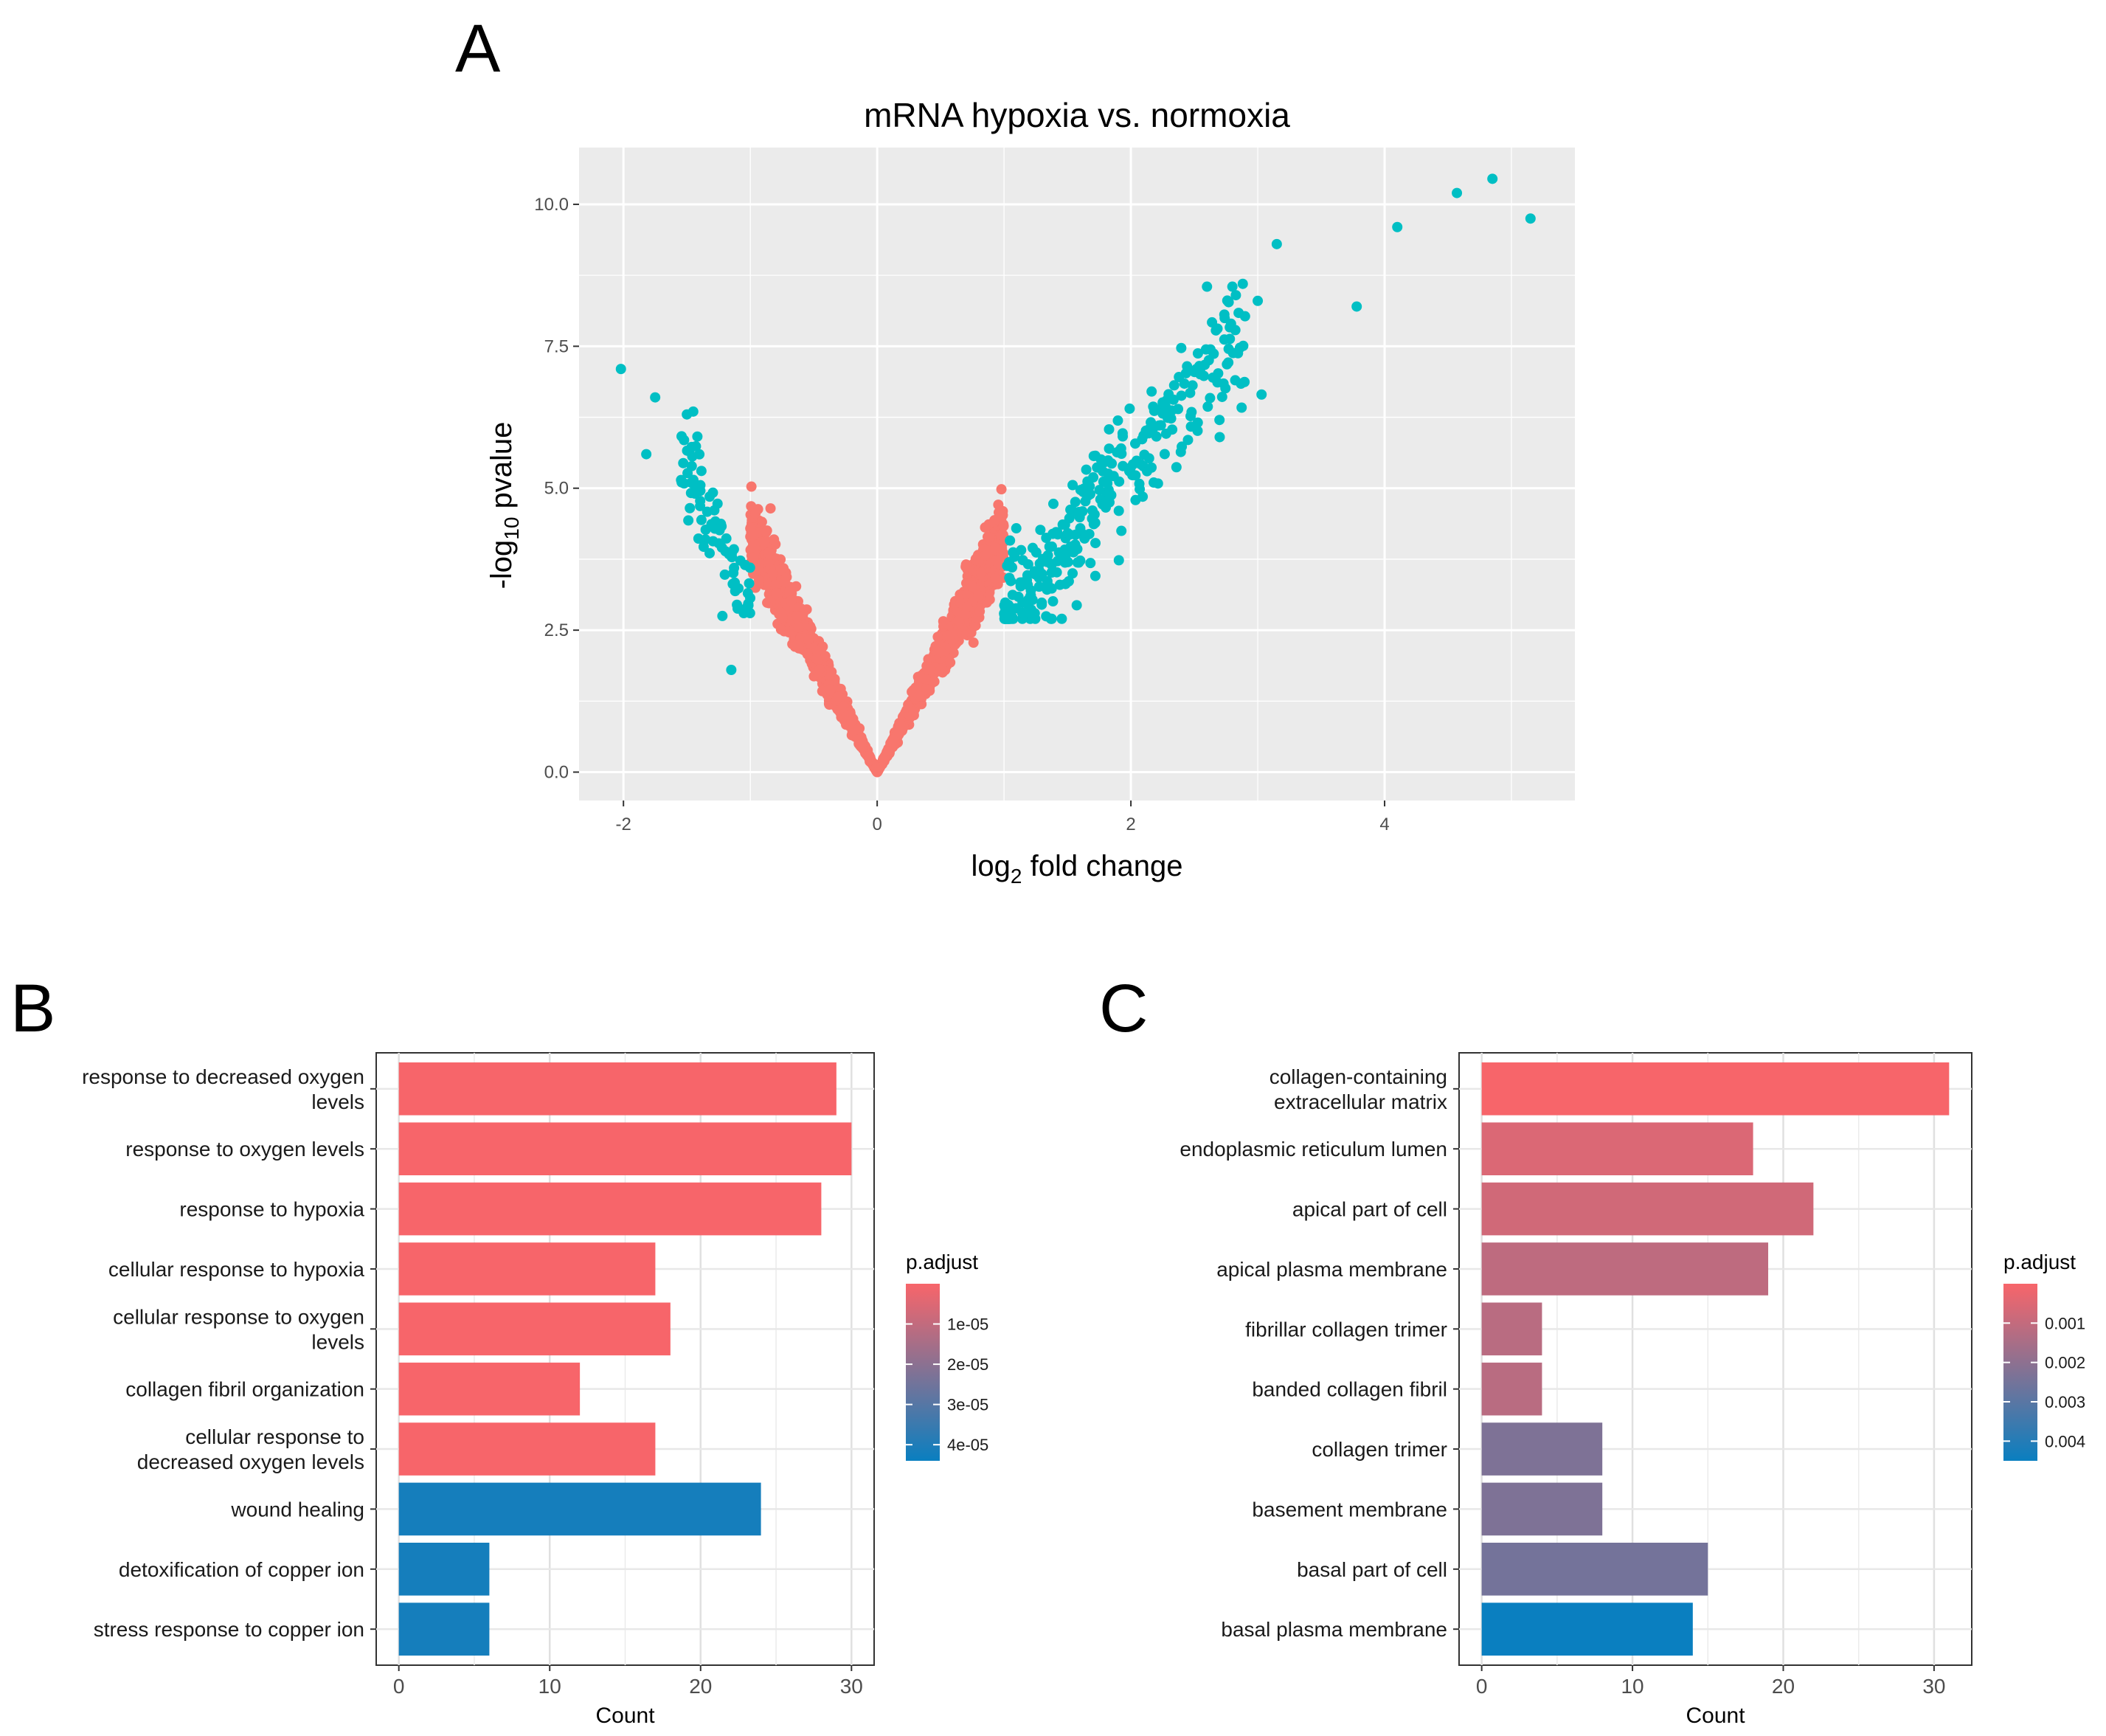 The image size is (2106, 1736). Describe the element at coordinates (2065, 1363) in the screenshot. I see `legend-tick-label: 0.002` at that location.